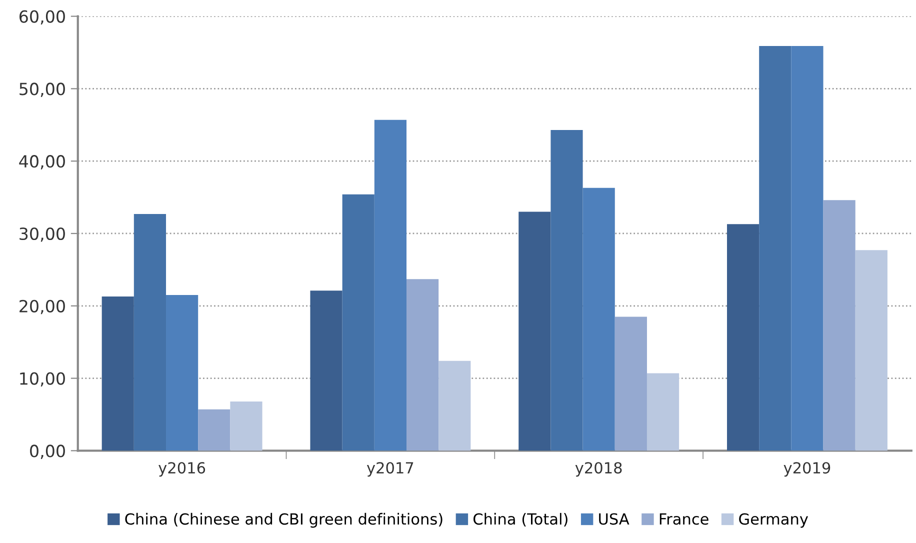 The image size is (916, 543). I want to click on legend-label: USA, so click(614, 519).